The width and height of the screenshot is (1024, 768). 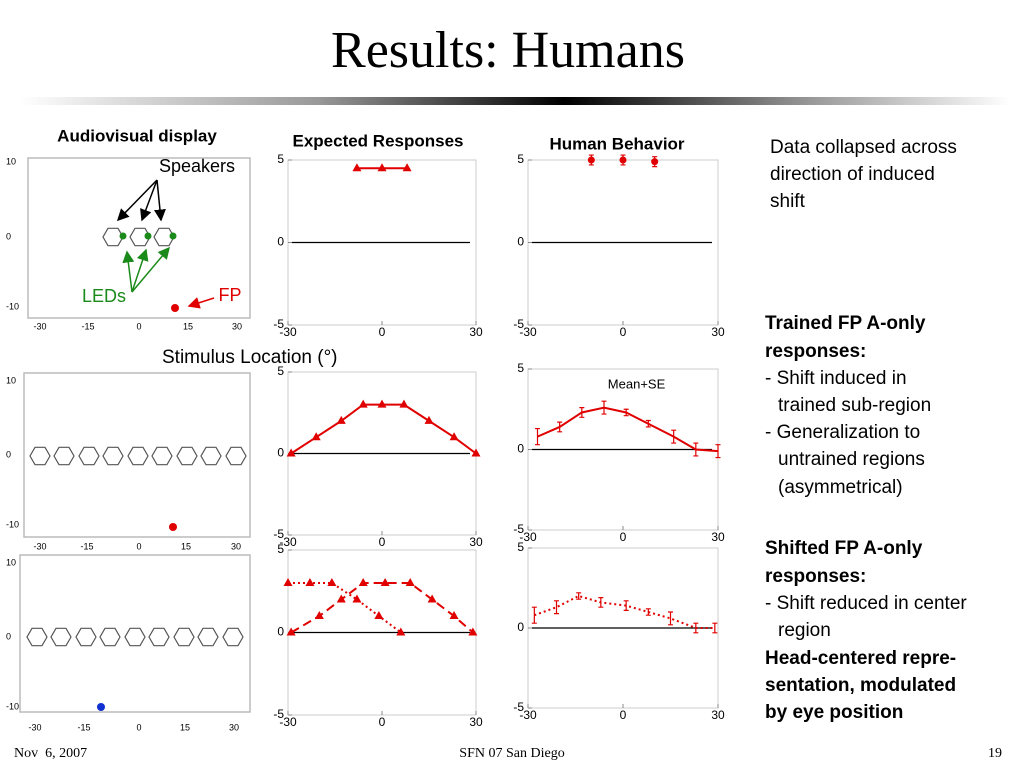 What do you see at coordinates (50, 753) in the screenshot?
I see `footer-date: Nov 6, 2007` at bounding box center [50, 753].